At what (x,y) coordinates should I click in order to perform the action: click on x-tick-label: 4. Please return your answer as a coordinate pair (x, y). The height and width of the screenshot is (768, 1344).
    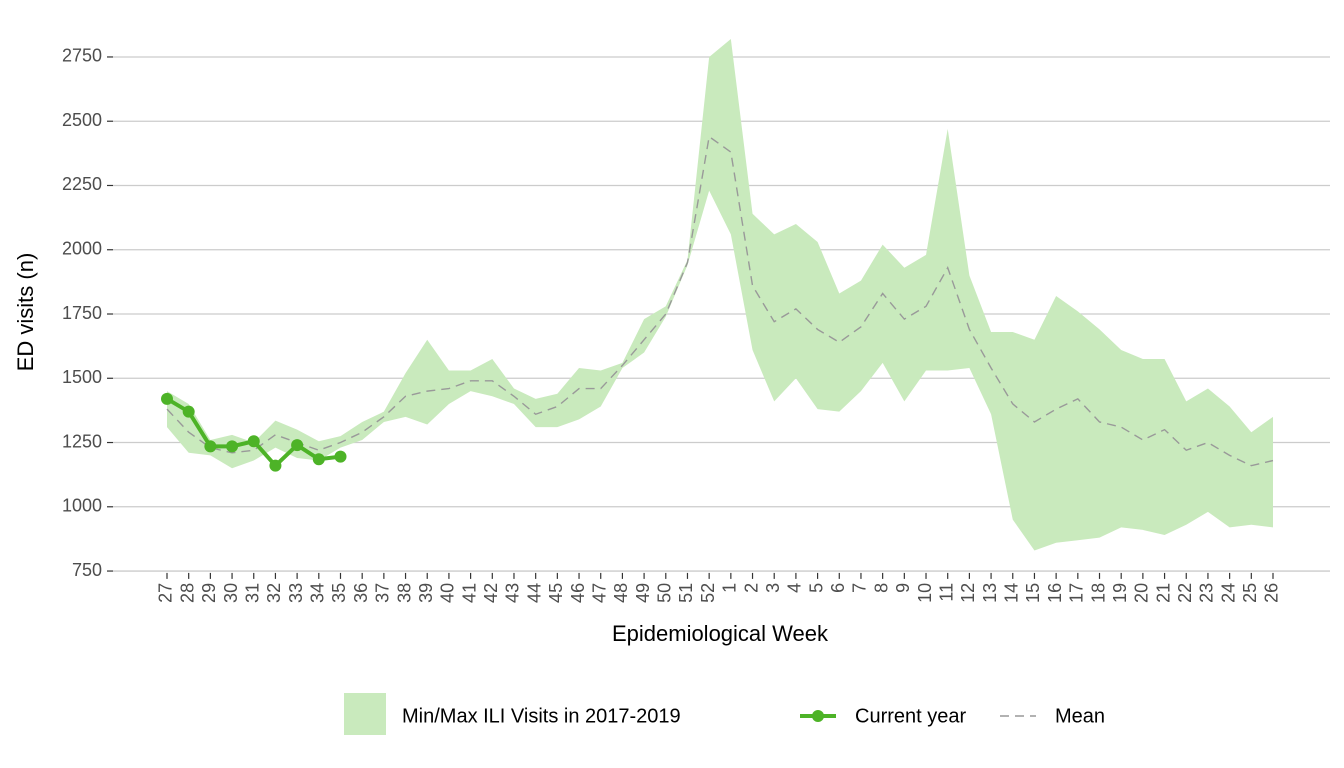
    Looking at the image, I should click on (795, 588).